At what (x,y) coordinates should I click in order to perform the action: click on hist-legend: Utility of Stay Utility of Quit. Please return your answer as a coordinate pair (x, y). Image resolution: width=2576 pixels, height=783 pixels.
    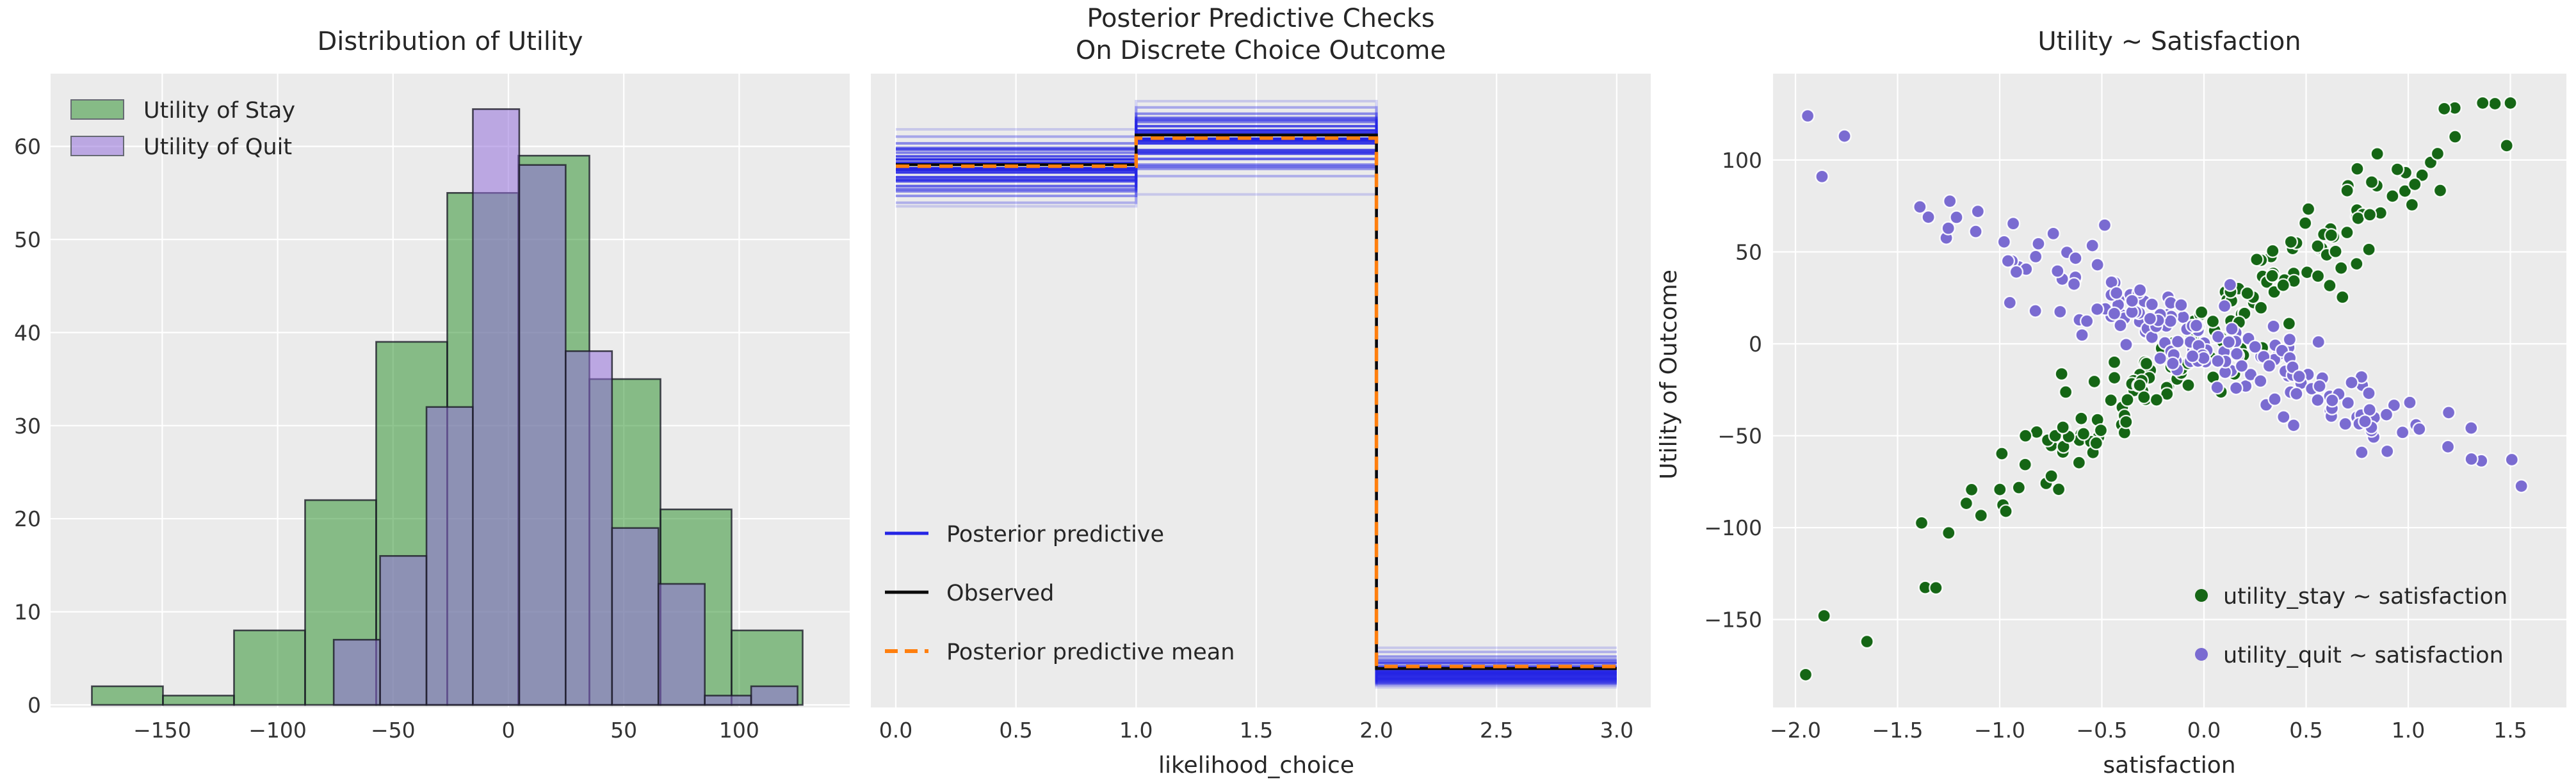
    Looking at the image, I should click on (182, 129).